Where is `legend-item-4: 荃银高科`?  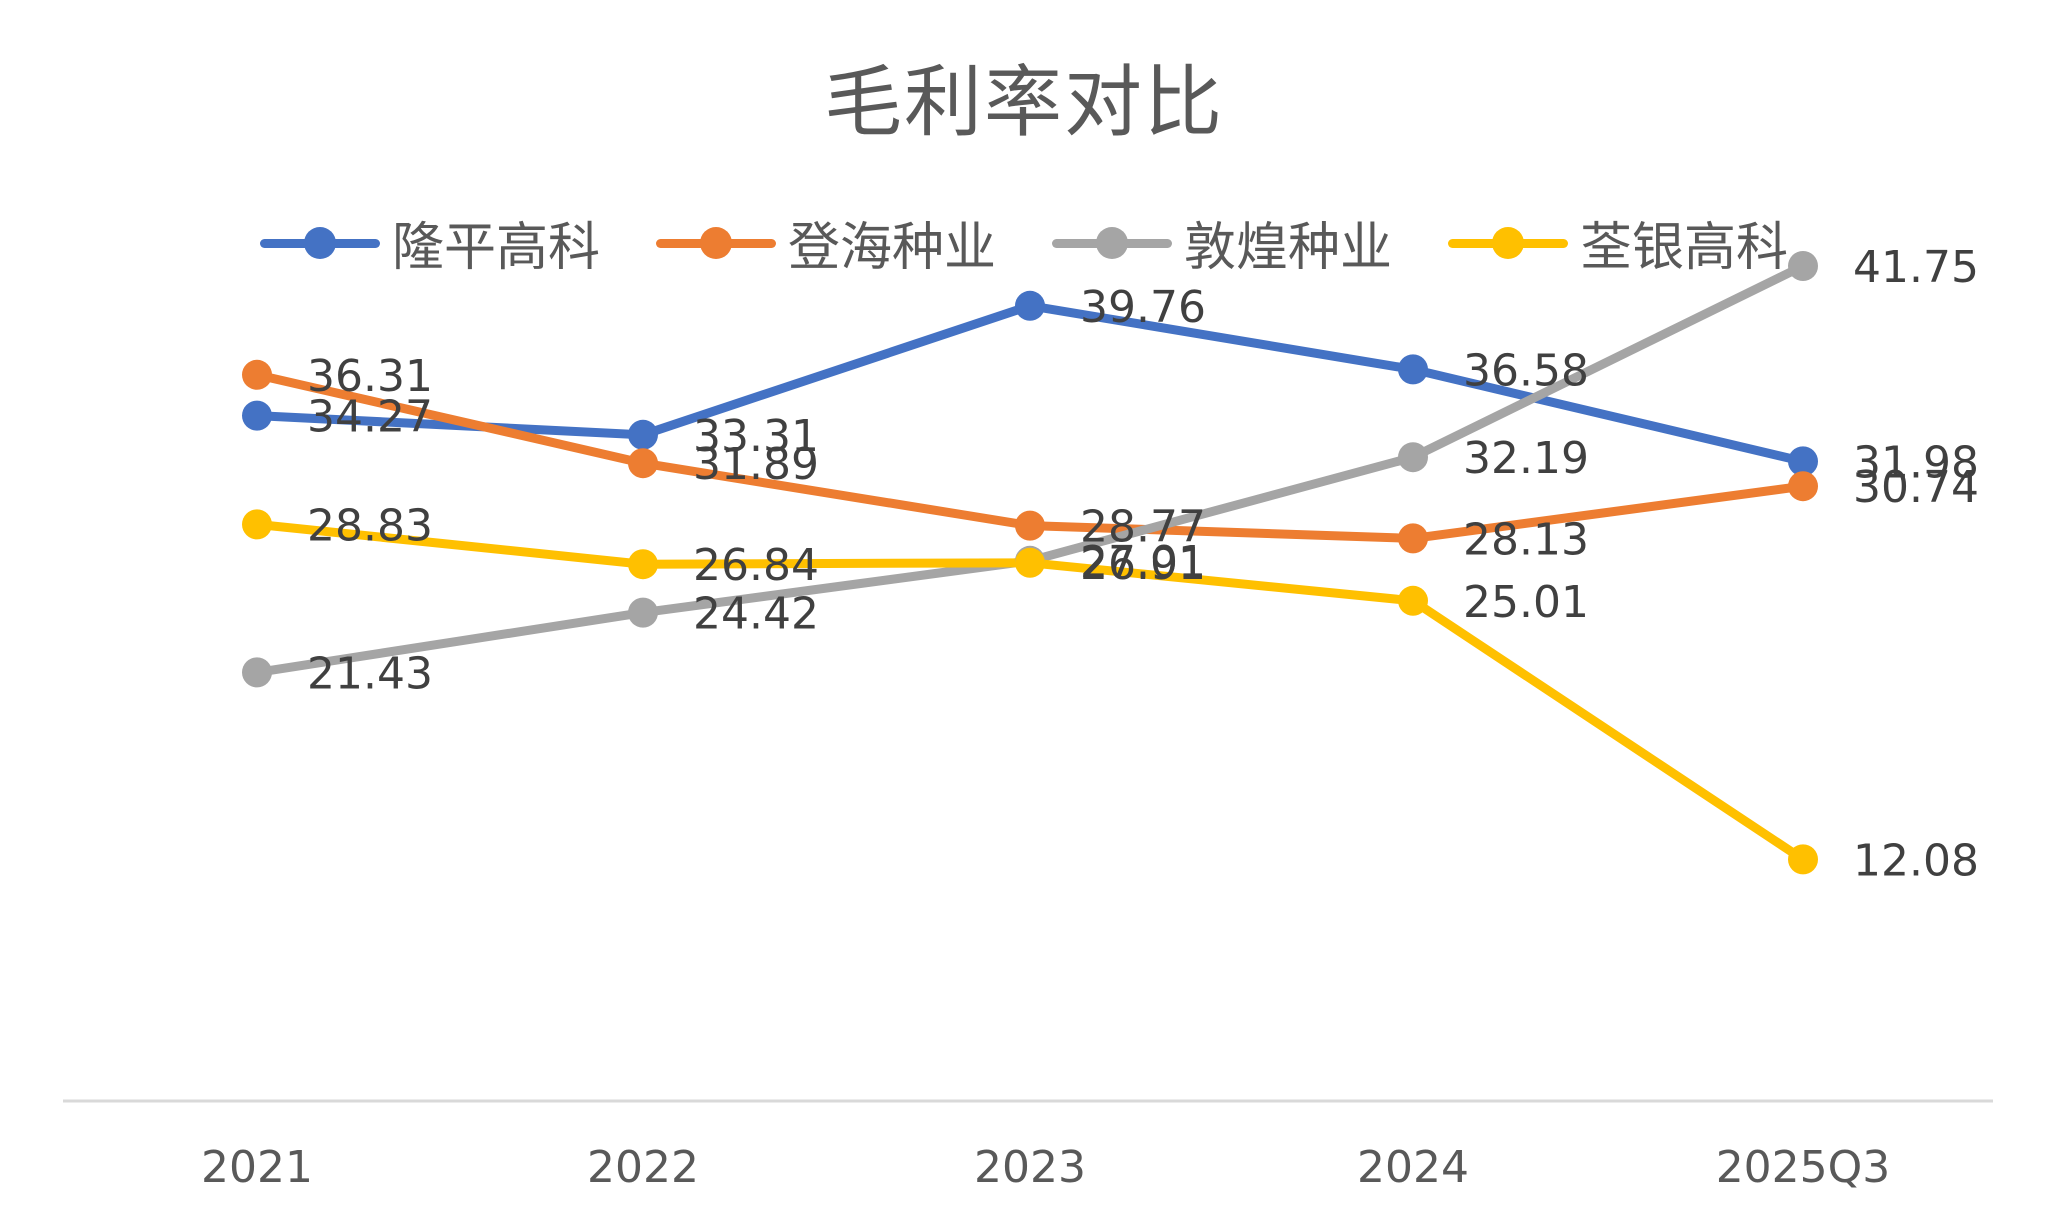 legend-item-4: 荃银高科 is located at coordinates (1618, 242).